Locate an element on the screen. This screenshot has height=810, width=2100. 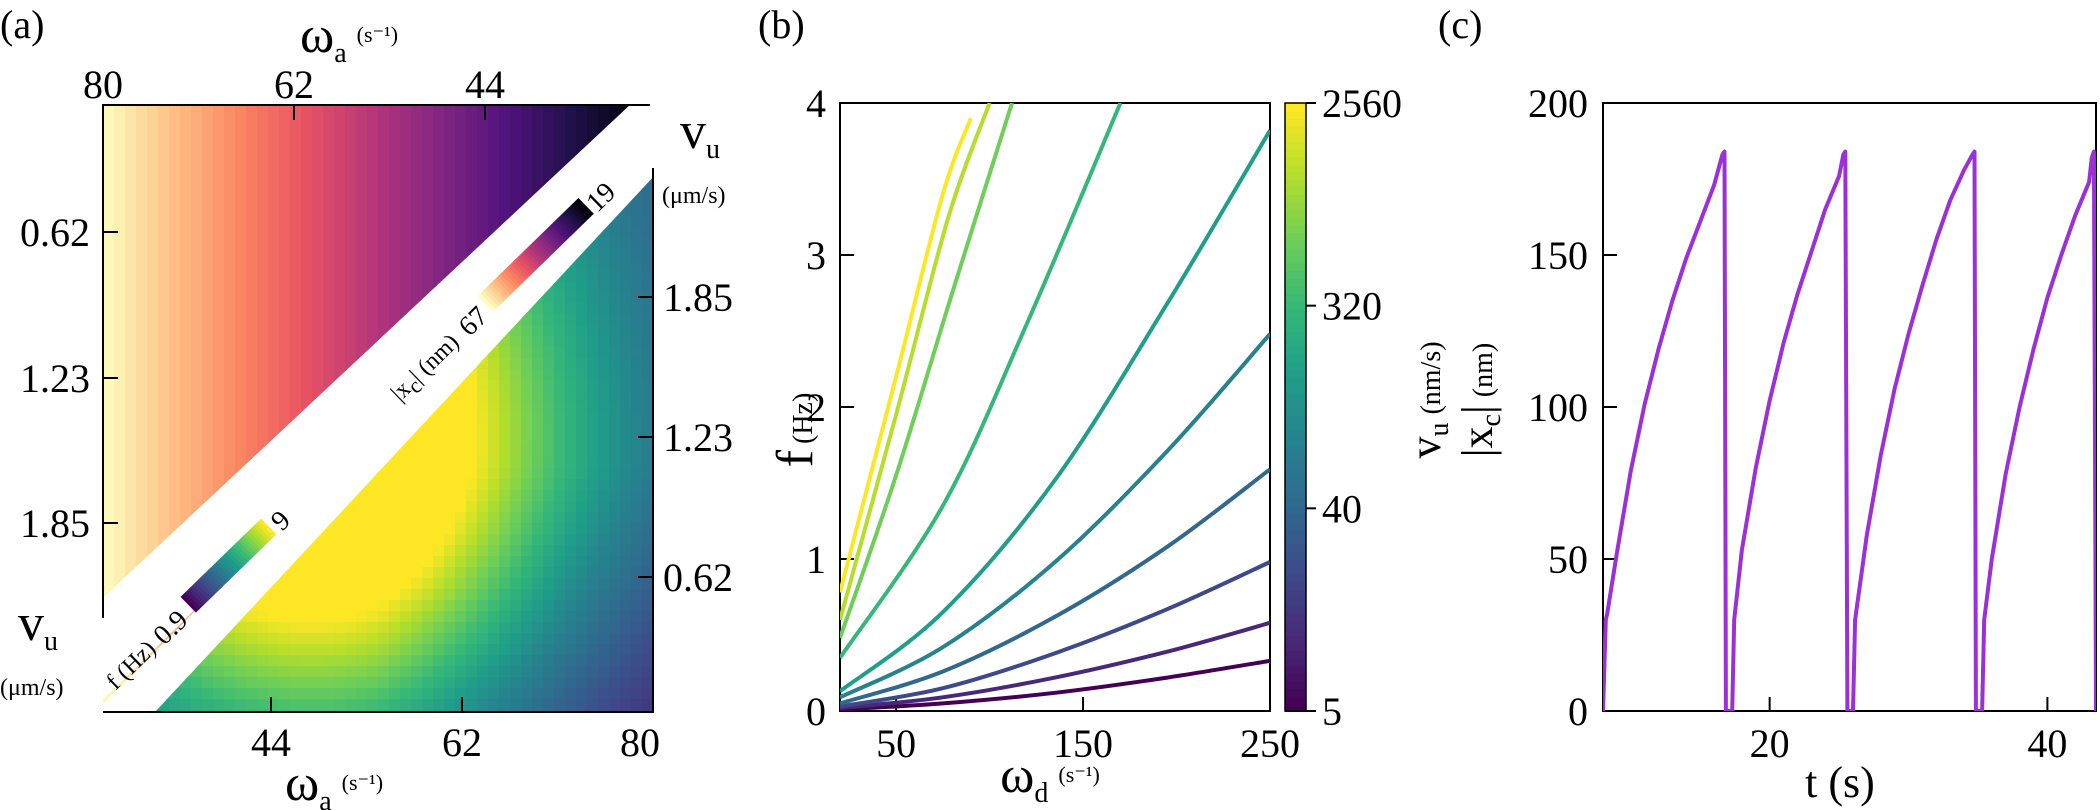
f-colorbar-segment is located at coordinates (244, 549).